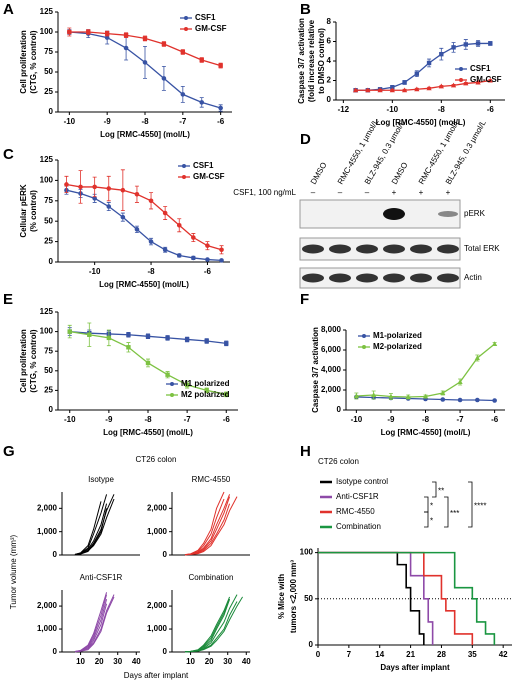 Image resolution: width=520 pixels, height=684 pixels. I want to click on x-tick-label: 7, so click(349, 654).